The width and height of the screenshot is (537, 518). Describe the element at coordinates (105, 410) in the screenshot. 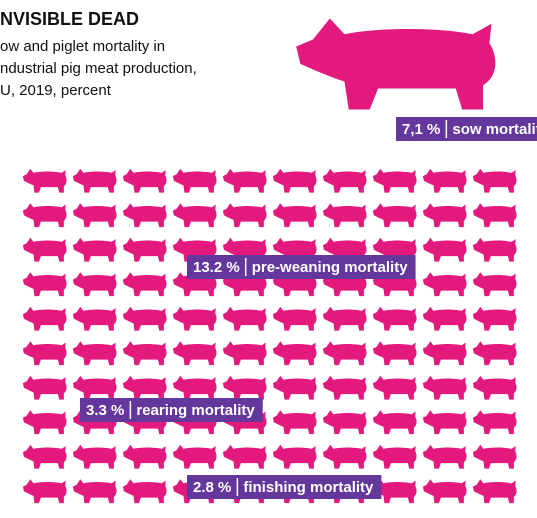

I see `value-label: 3.3 %` at that location.